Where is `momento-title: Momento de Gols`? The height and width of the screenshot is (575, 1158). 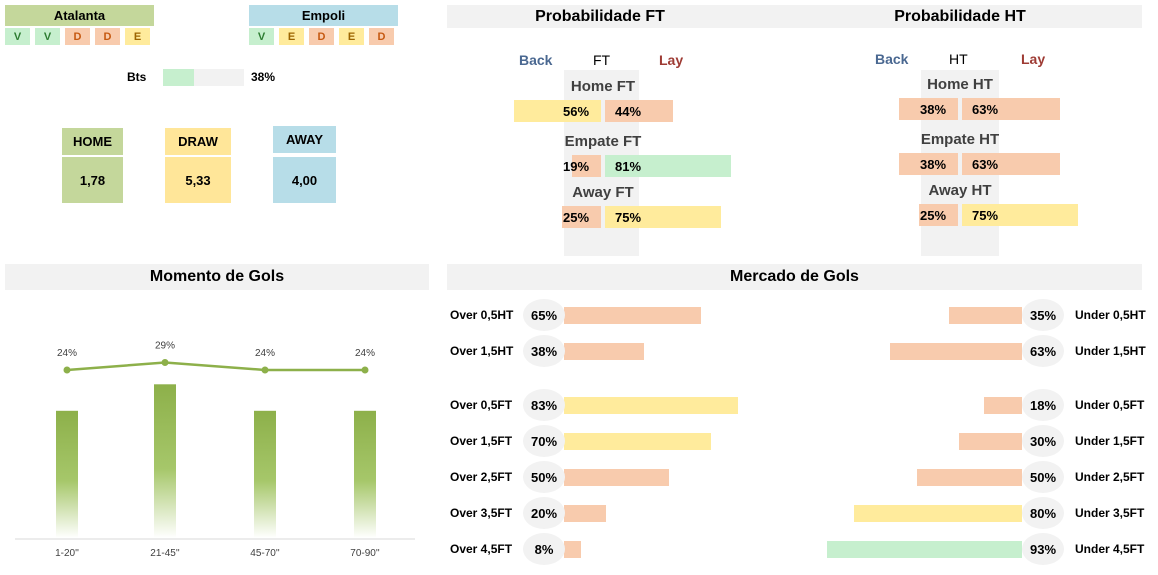
momento-title: Momento de Gols is located at coordinates (217, 277).